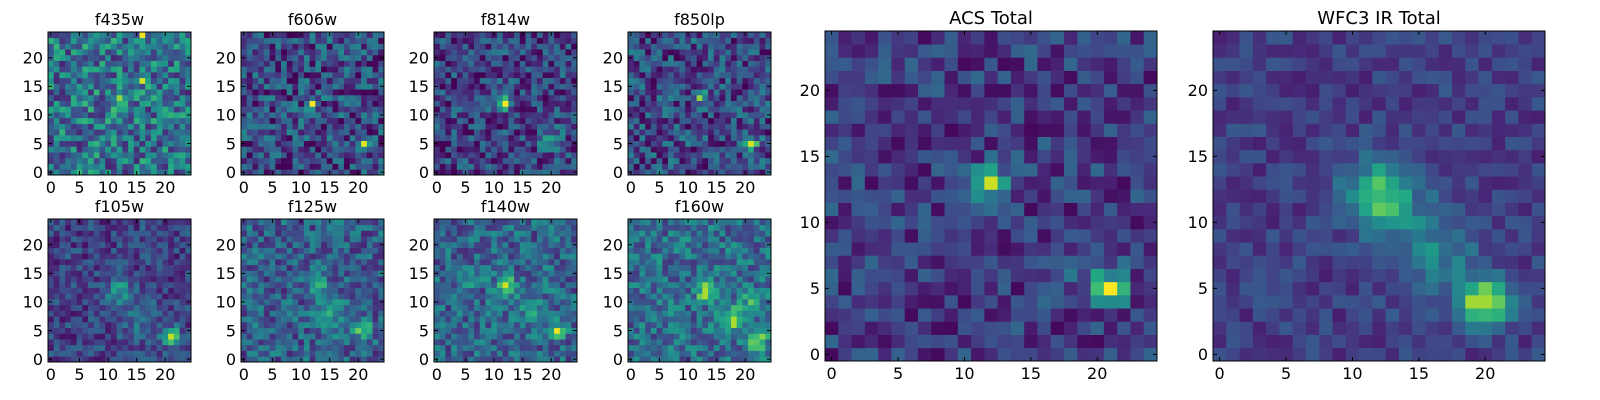  Describe the element at coordinates (226, 58) in the screenshot. I see `y-tick-label: 20` at that location.